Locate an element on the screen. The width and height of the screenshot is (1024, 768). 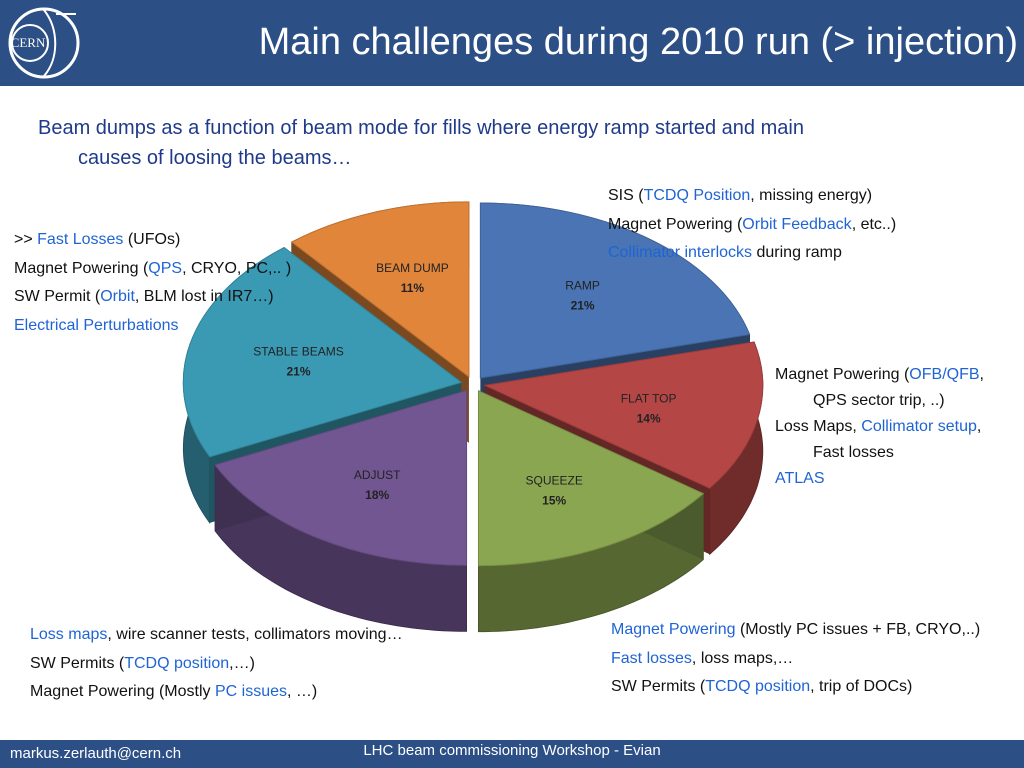
squeeze-note-3: SW Permits (TCDQ position, trip of DOCs) is located at coordinates (762, 686).